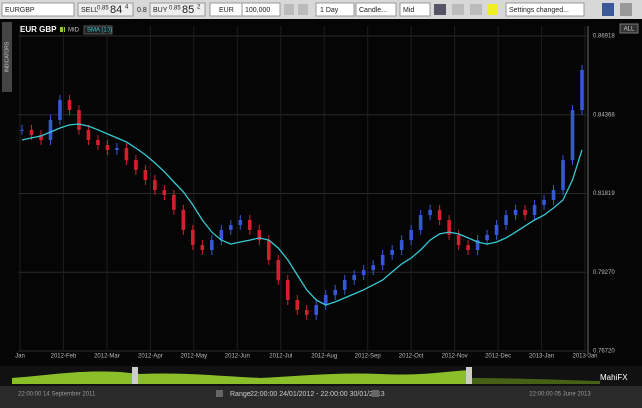  I want to click on settings-box, so click(545, 9).